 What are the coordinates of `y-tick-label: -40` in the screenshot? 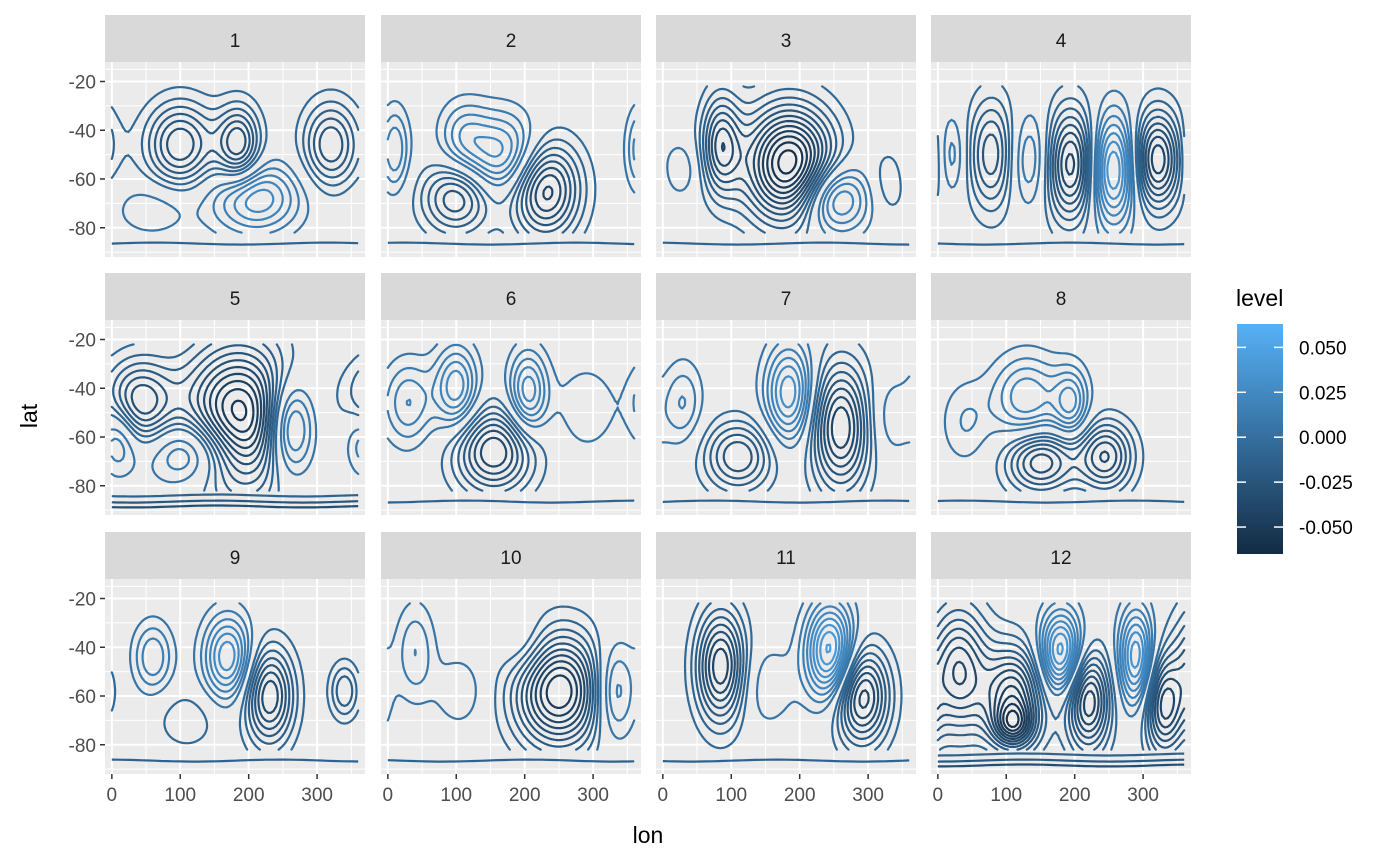 It's located at (82, 131).